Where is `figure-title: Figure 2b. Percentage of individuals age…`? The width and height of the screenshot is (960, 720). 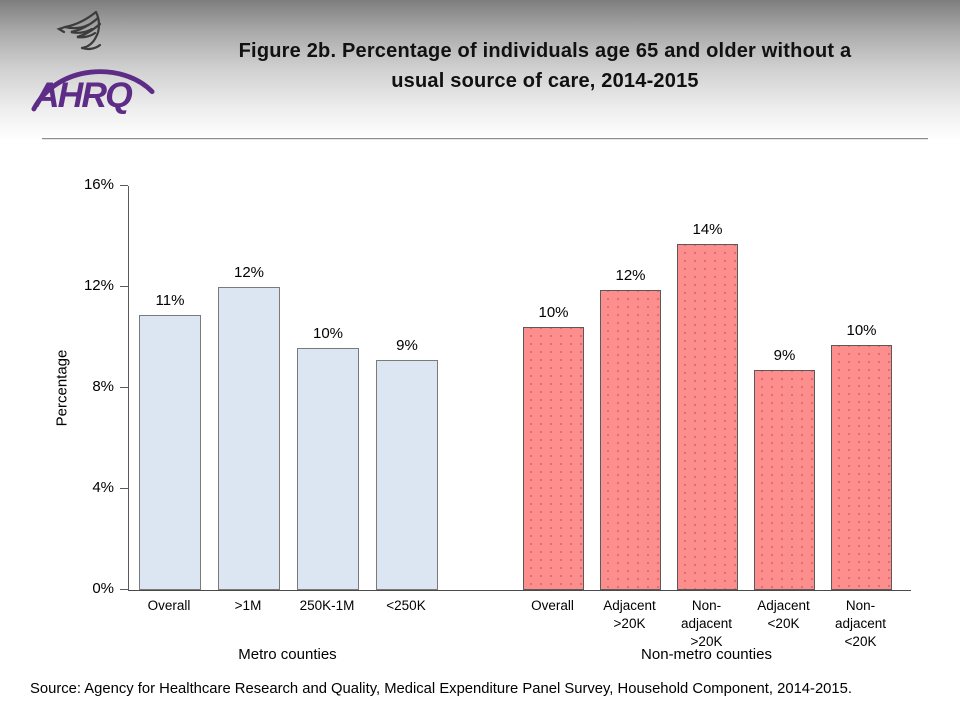 figure-title: Figure 2b. Percentage of individuals age… is located at coordinates (545, 66).